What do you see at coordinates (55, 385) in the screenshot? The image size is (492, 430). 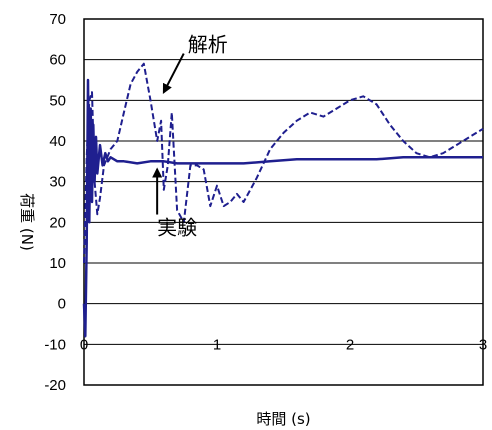 I see `y-tick-label: -20` at bounding box center [55, 385].